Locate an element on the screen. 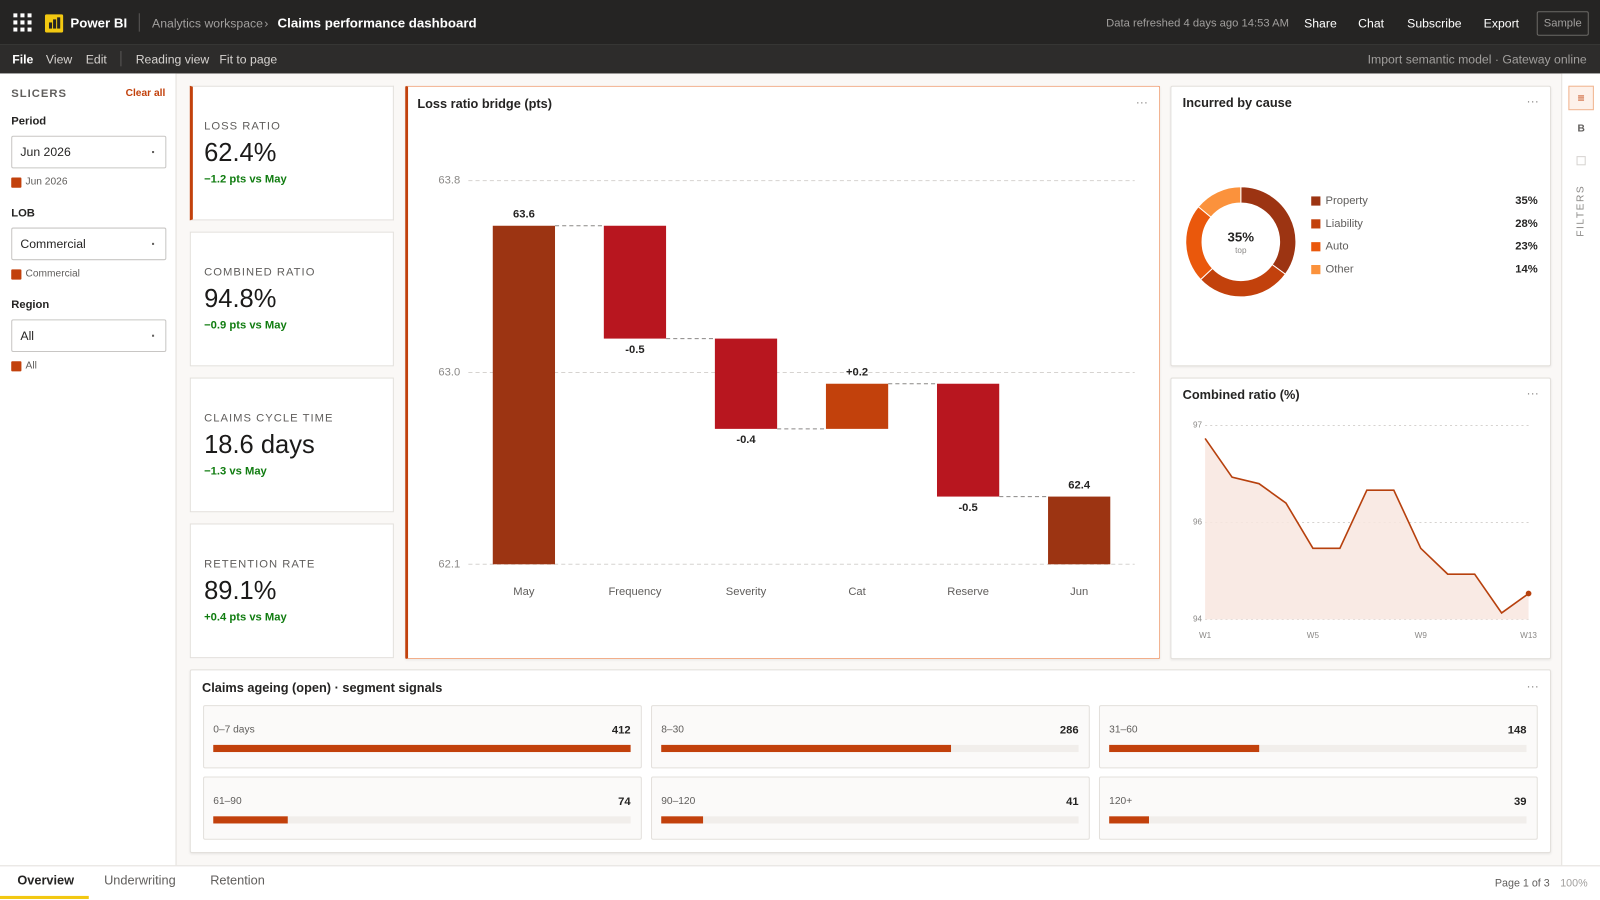  panel-title: Combined ratio (%) is located at coordinates (1241, 395).